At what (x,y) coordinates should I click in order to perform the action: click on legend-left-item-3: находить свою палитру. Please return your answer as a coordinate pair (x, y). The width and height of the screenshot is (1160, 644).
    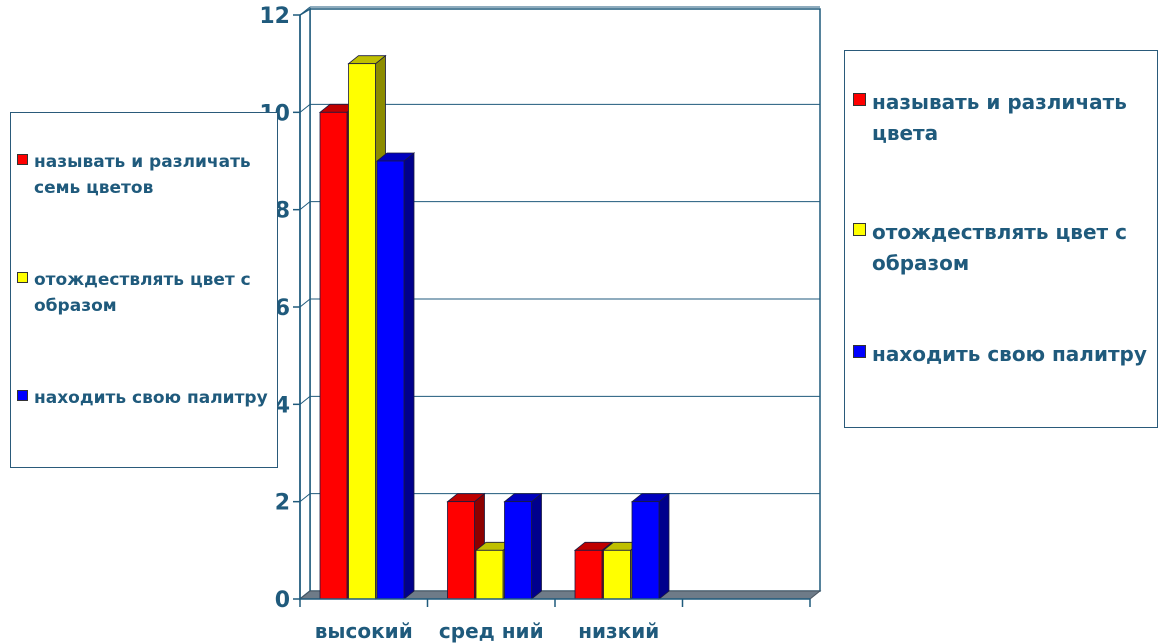
    Looking at the image, I should click on (139, 398).